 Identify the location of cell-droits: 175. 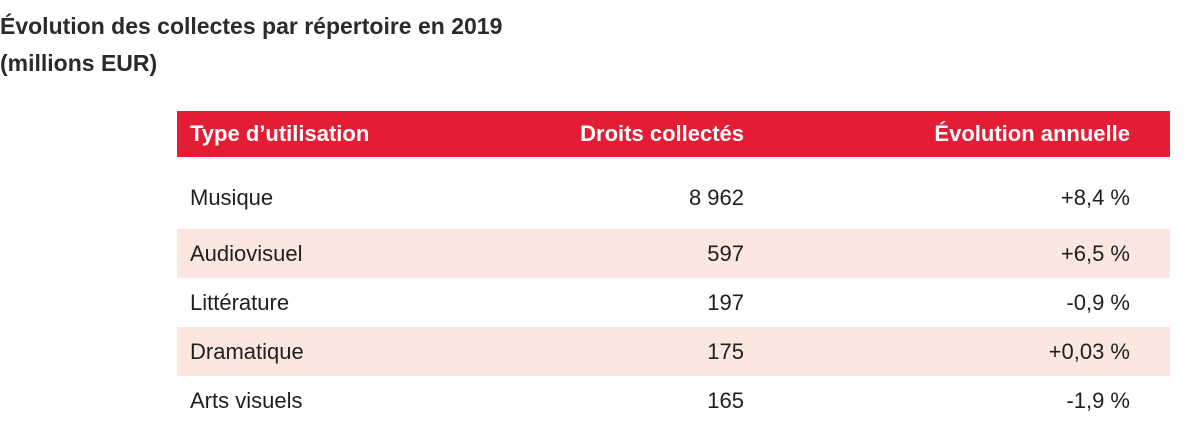
(725, 351).